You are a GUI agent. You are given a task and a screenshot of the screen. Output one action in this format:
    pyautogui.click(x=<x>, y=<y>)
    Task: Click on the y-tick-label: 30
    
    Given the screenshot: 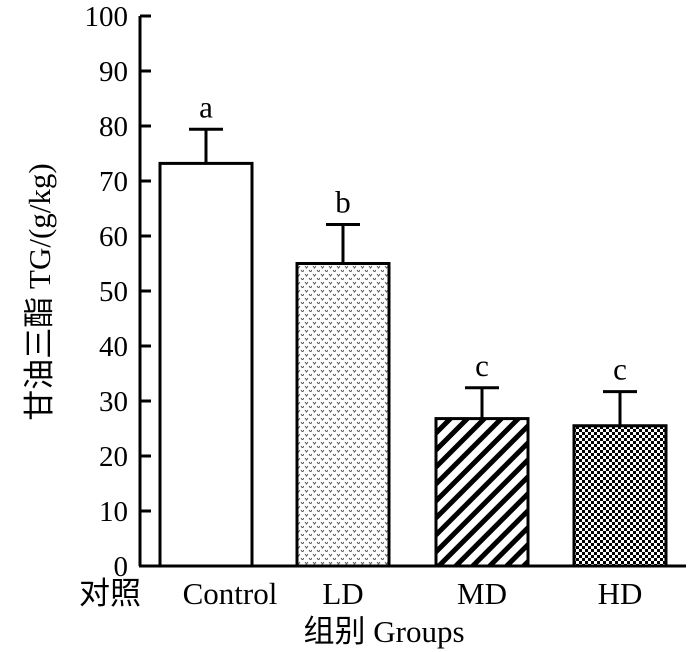 What is the action you would take?
    pyautogui.click(x=113, y=402)
    